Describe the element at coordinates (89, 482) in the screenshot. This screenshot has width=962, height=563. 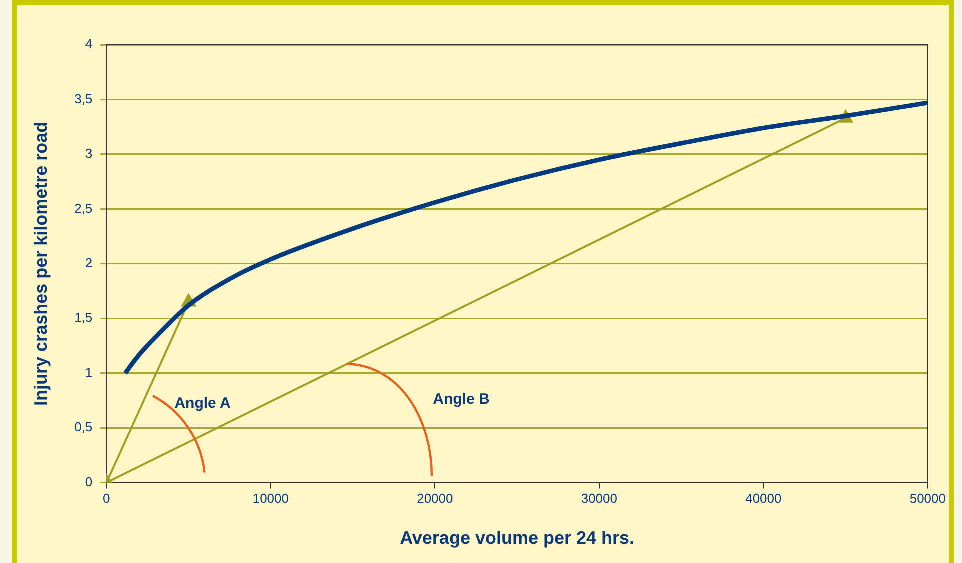
I see `y-tick-label: 0` at that location.